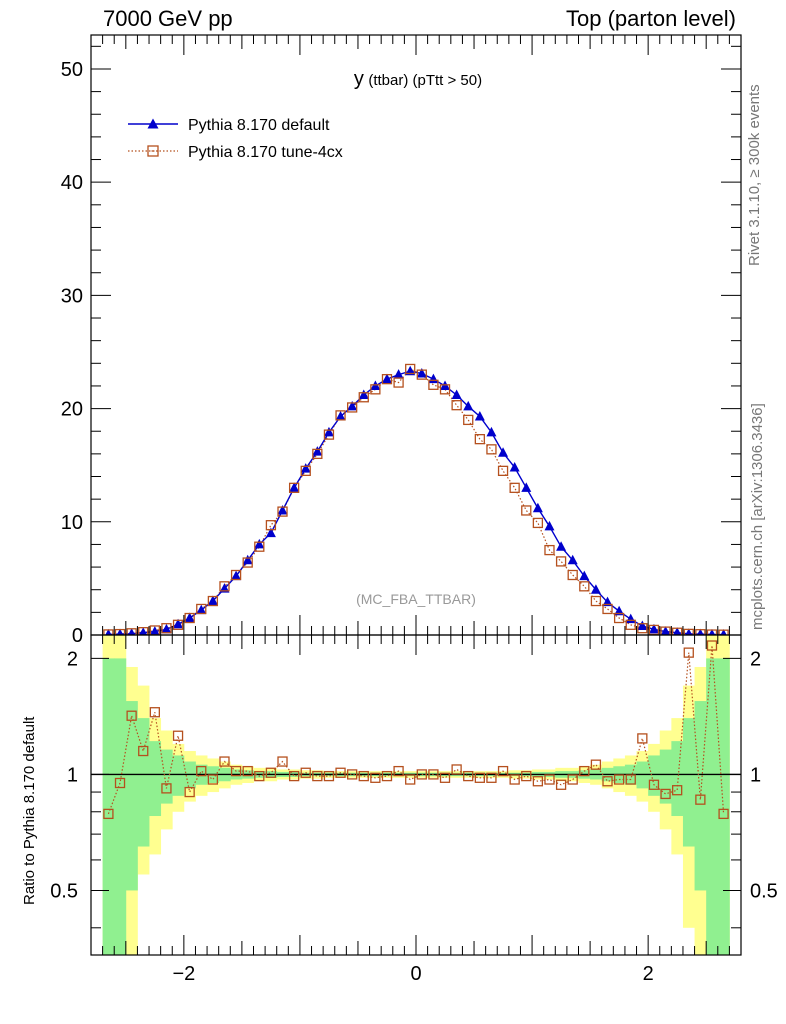 The height and width of the screenshot is (1024, 786). What do you see at coordinates (72, 70) in the screenshot?
I see `main-y-tick-label: 50` at bounding box center [72, 70].